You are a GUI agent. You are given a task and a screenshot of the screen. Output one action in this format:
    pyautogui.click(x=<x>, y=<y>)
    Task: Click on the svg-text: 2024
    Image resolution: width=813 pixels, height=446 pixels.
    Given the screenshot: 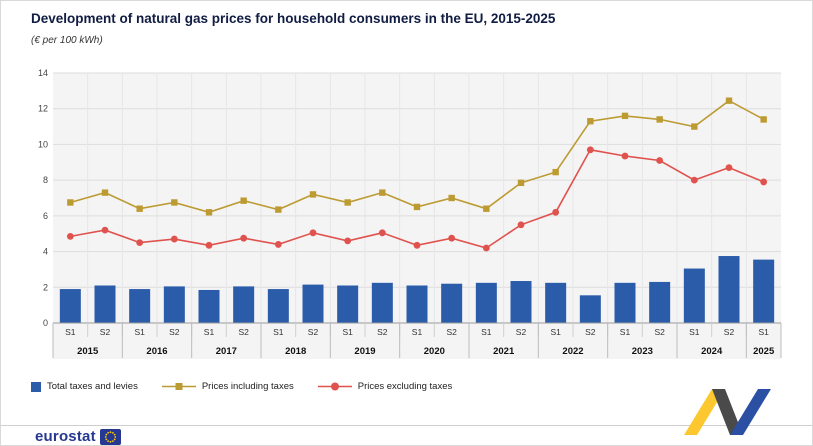 What is the action you would take?
    pyautogui.click(x=712, y=351)
    